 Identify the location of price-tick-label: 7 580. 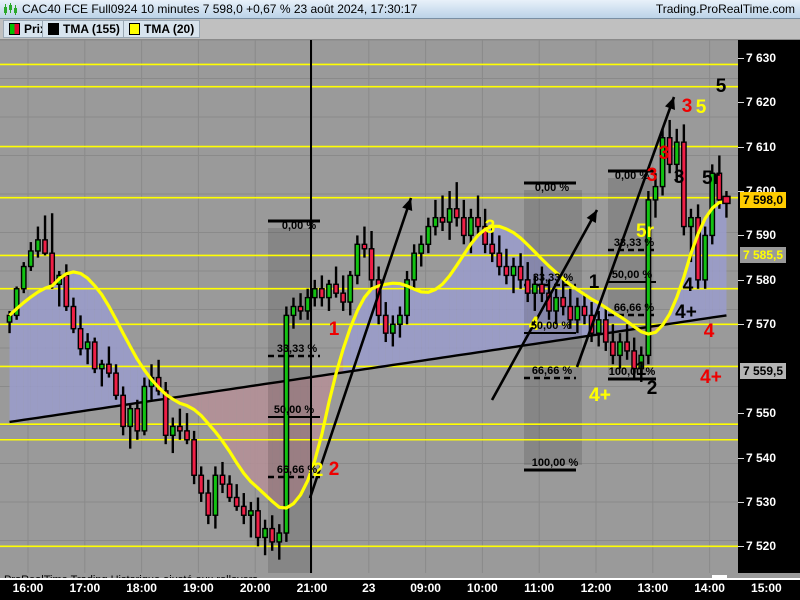
(761, 279).